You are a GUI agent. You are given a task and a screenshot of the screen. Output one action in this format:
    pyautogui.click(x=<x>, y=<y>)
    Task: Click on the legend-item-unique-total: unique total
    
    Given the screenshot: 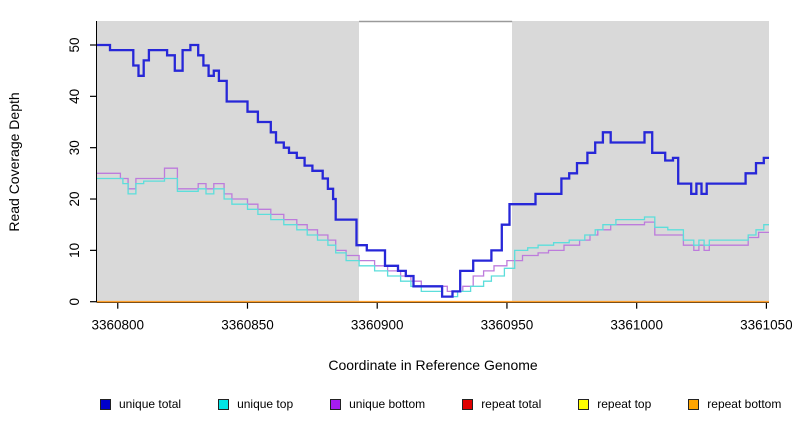 What is the action you would take?
    pyautogui.click(x=140, y=404)
    